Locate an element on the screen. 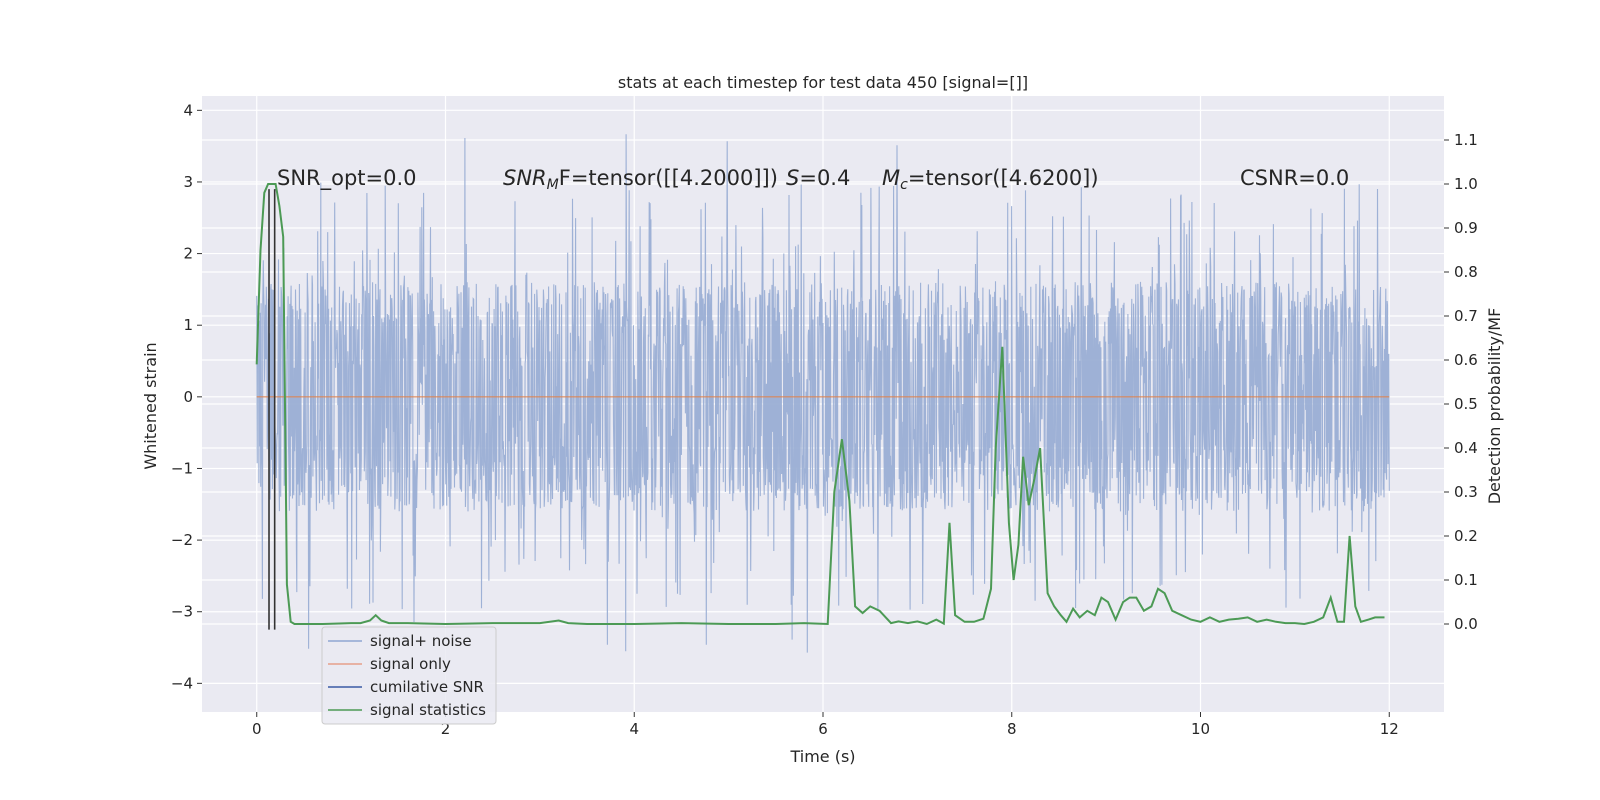 This screenshot has height=800, width=1600. y-tick-label: 0 is located at coordinates (188, 397).